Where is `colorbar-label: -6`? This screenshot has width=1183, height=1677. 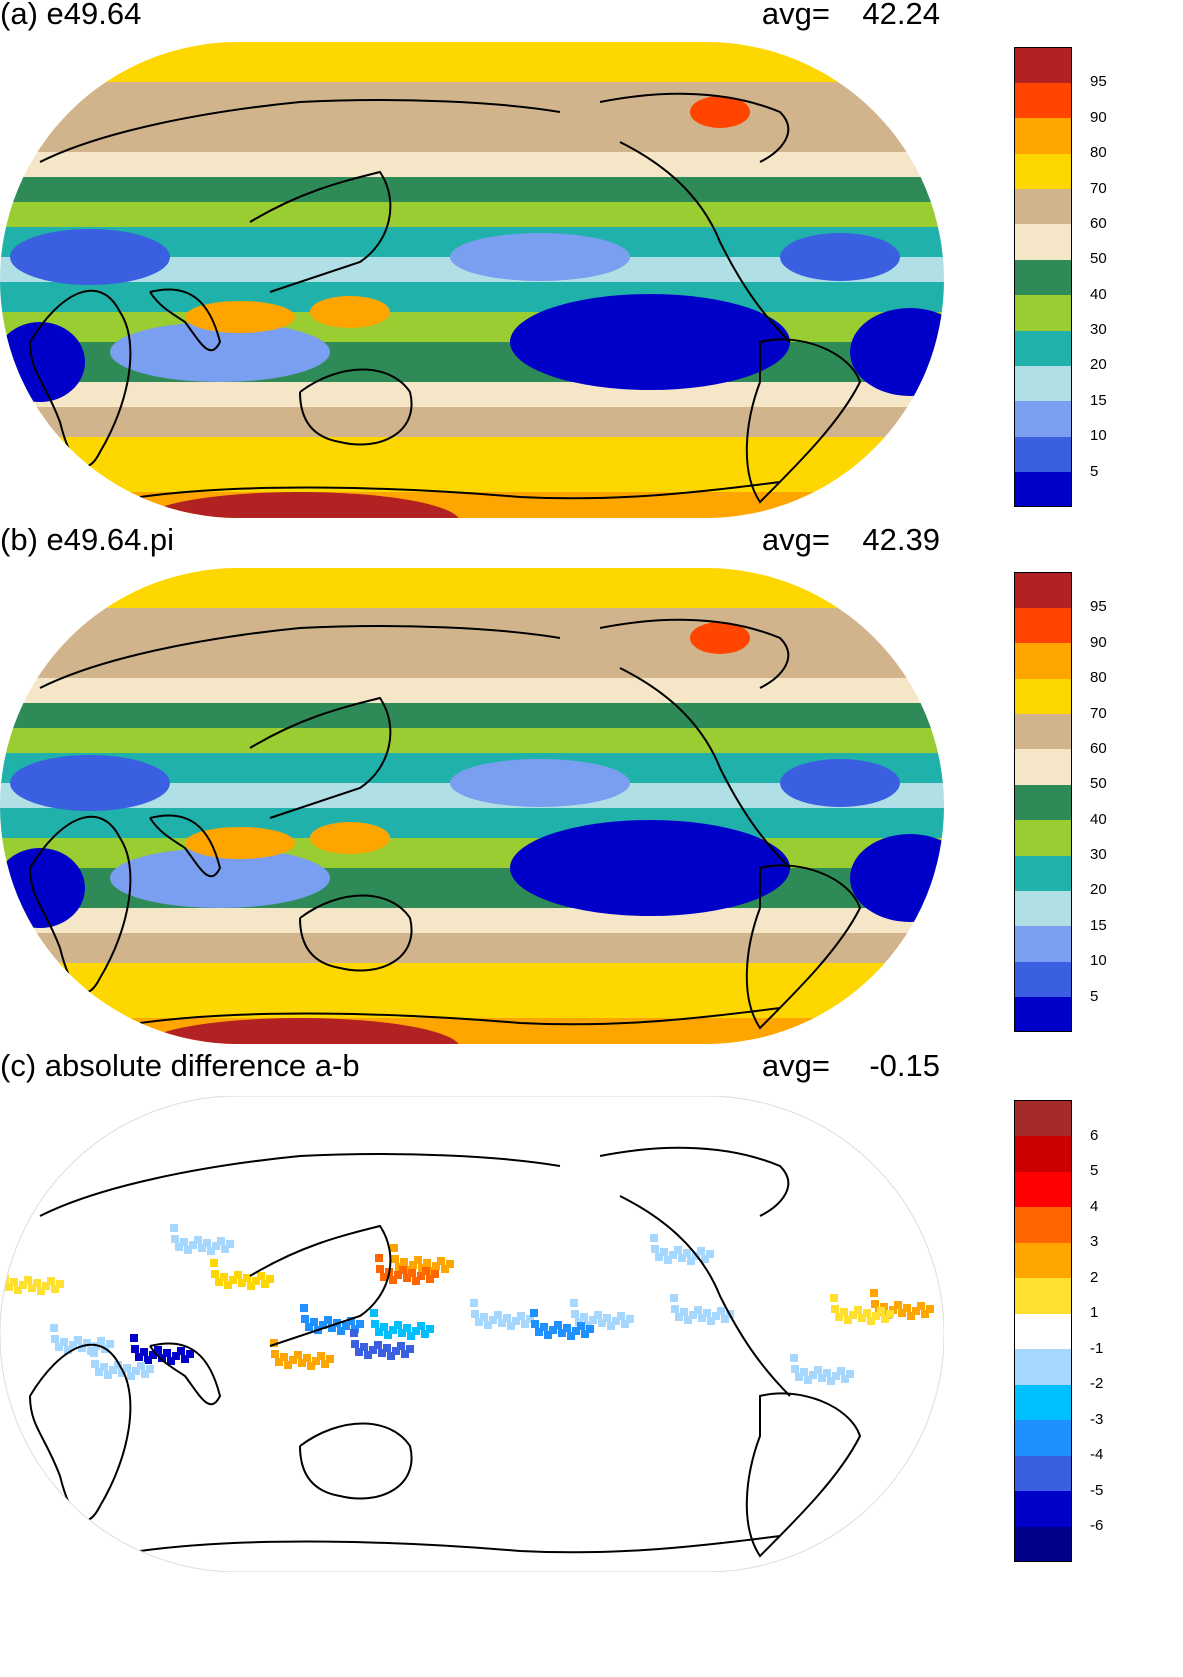 colorbar-label: -6 is located at coordinates (1097, 1526).